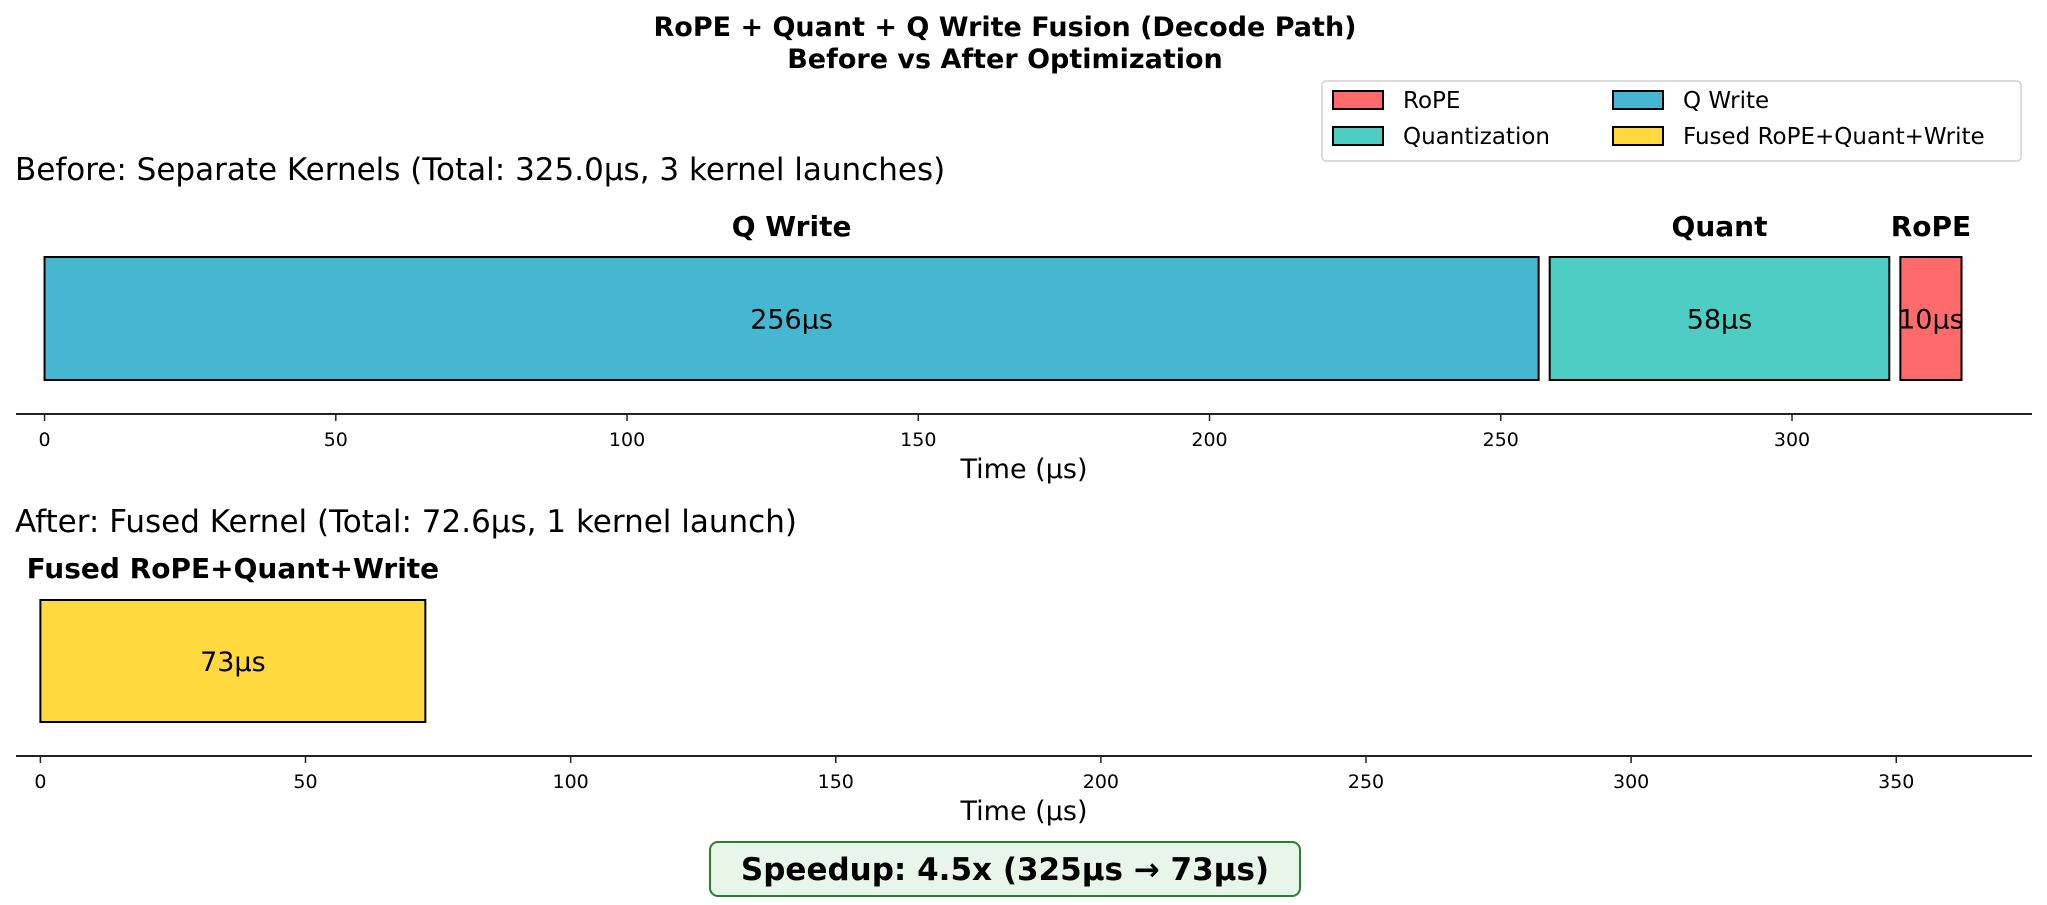 The image size is (2047, 905). I want to click on bar-label: RoPE, so click(1931, 226).